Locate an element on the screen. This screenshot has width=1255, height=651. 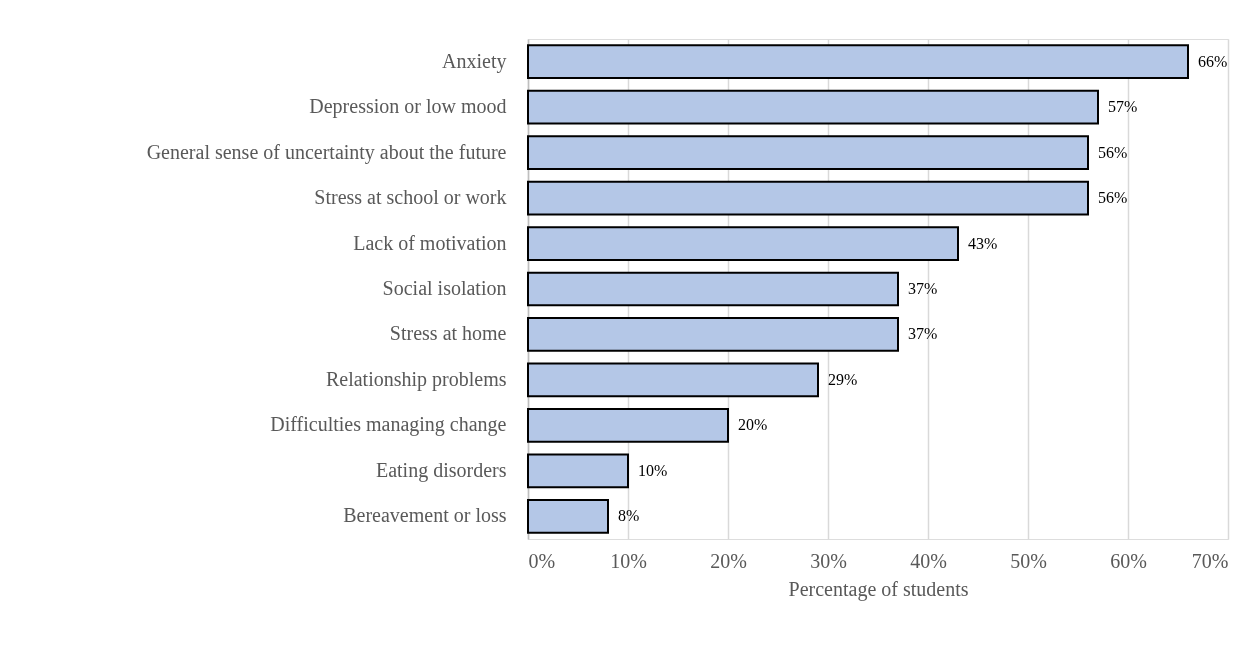
x-tick-label: 70% is located at coordinates (1210, 560).